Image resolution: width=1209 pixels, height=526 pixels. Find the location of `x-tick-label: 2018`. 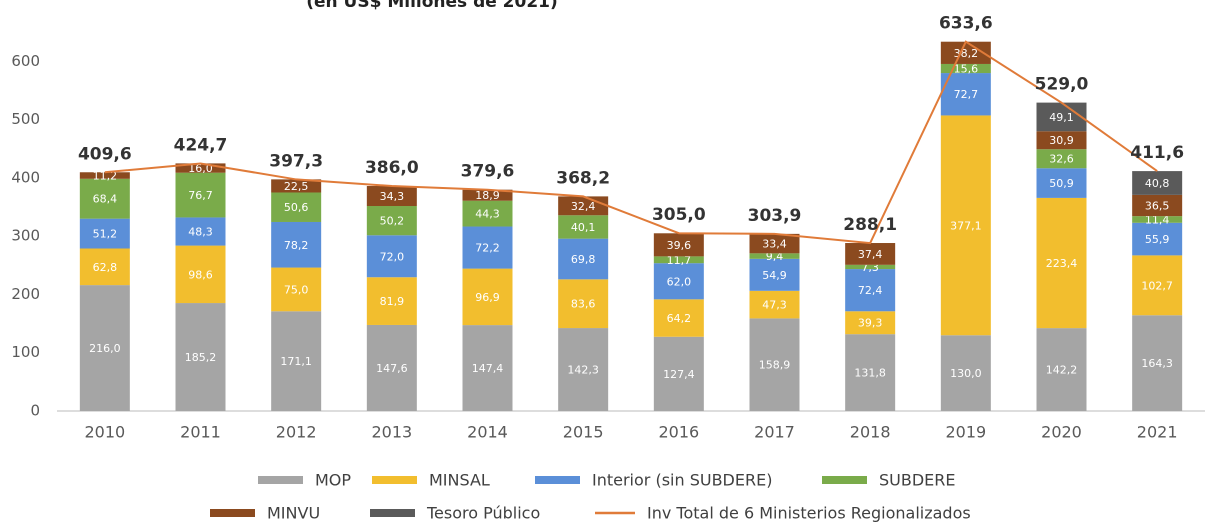

x-tick-label: 2018 is located at coordinates (870, 432).